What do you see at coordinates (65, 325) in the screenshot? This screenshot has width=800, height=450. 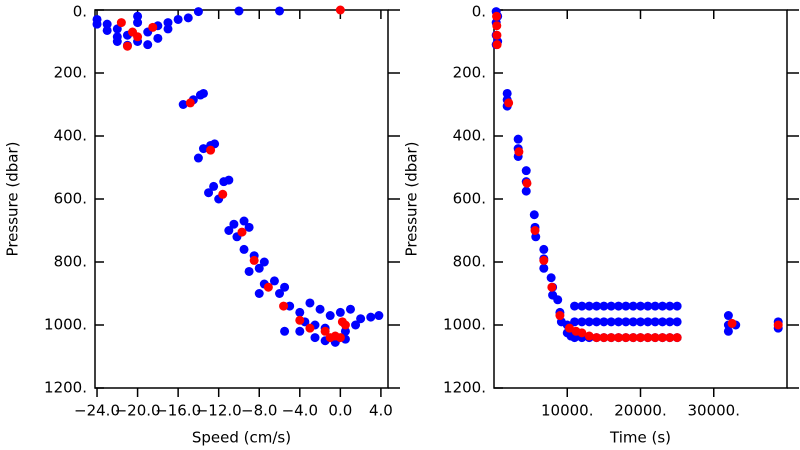 I see `y-tick-label: 1000.` at bounding box center [65, 325].